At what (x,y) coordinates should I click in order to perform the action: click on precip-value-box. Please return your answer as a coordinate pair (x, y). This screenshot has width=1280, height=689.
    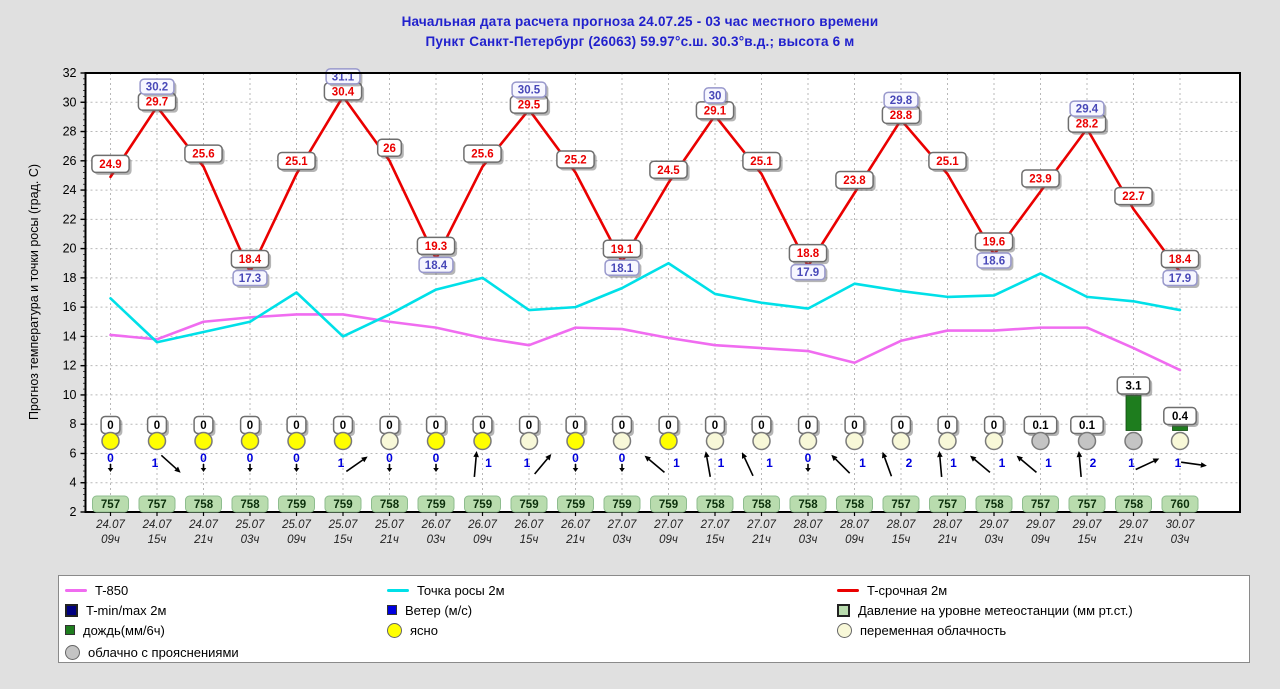
    Looking at the image, I should click on (1133, 385).